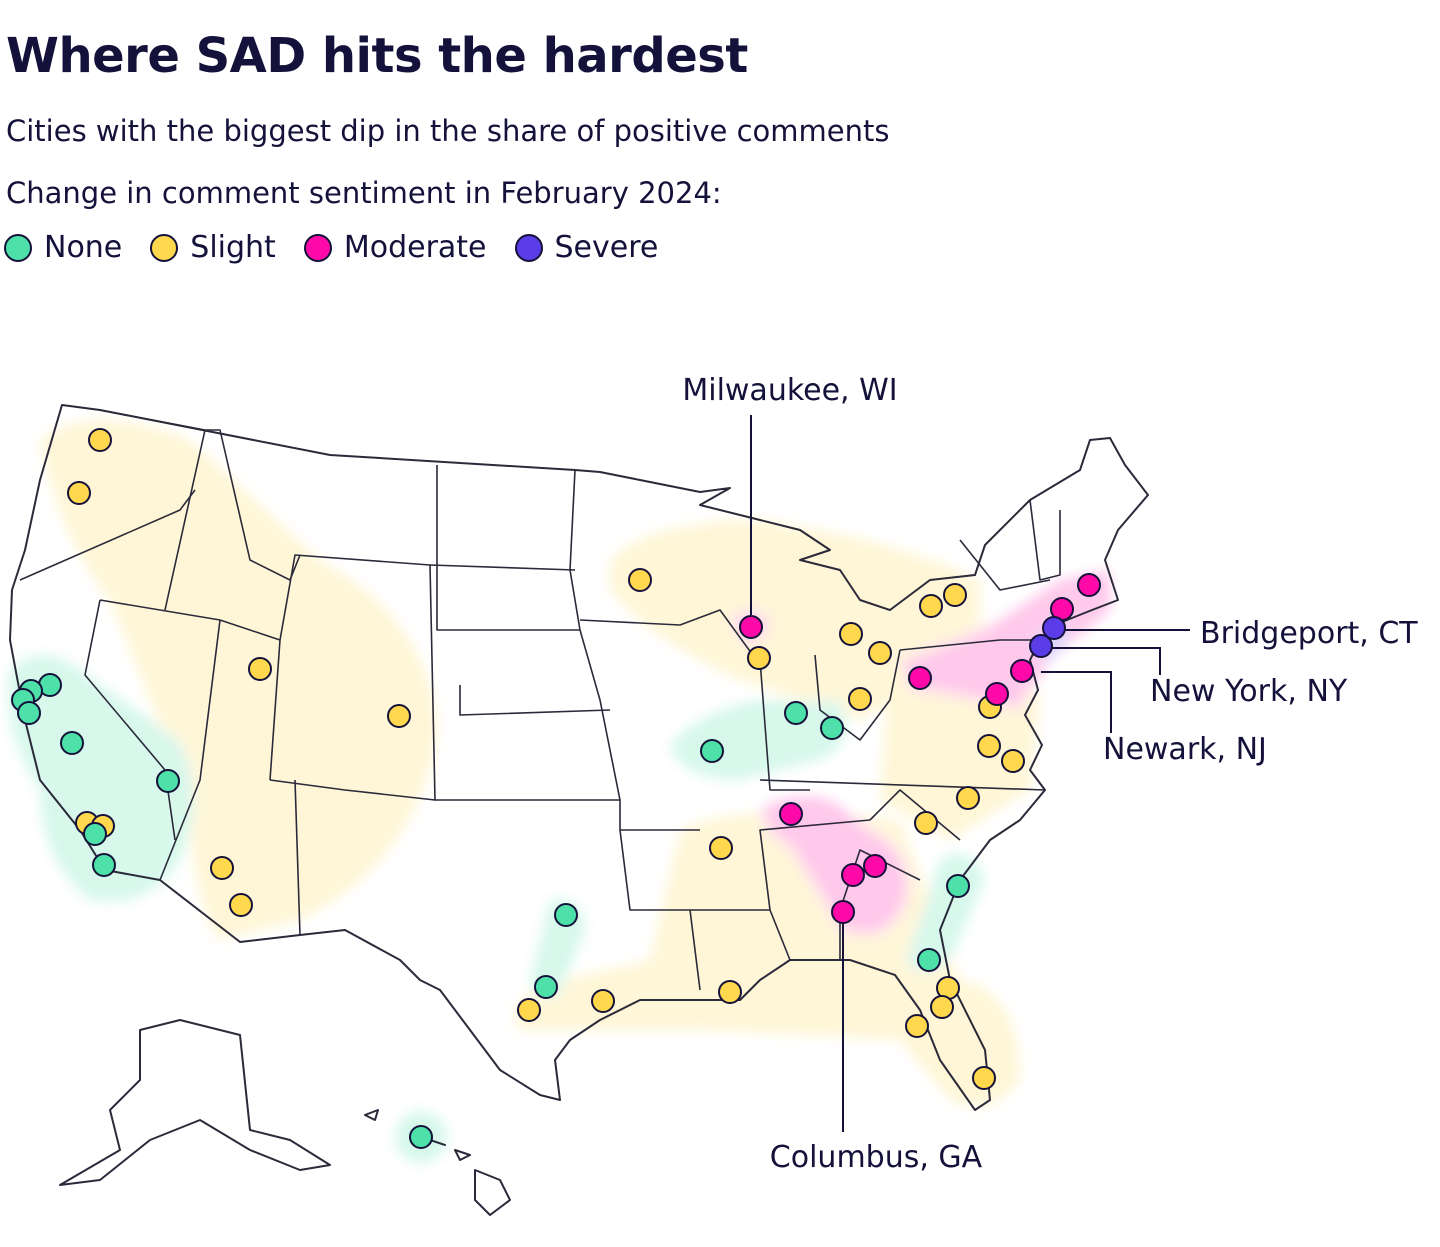 The height and width of the screenshot is (1247, 1440). What do you see at coordinates (1249, 691) in the screenshot?
I see `label-new-york: New York, NY` at bounding box center [1249, 691].